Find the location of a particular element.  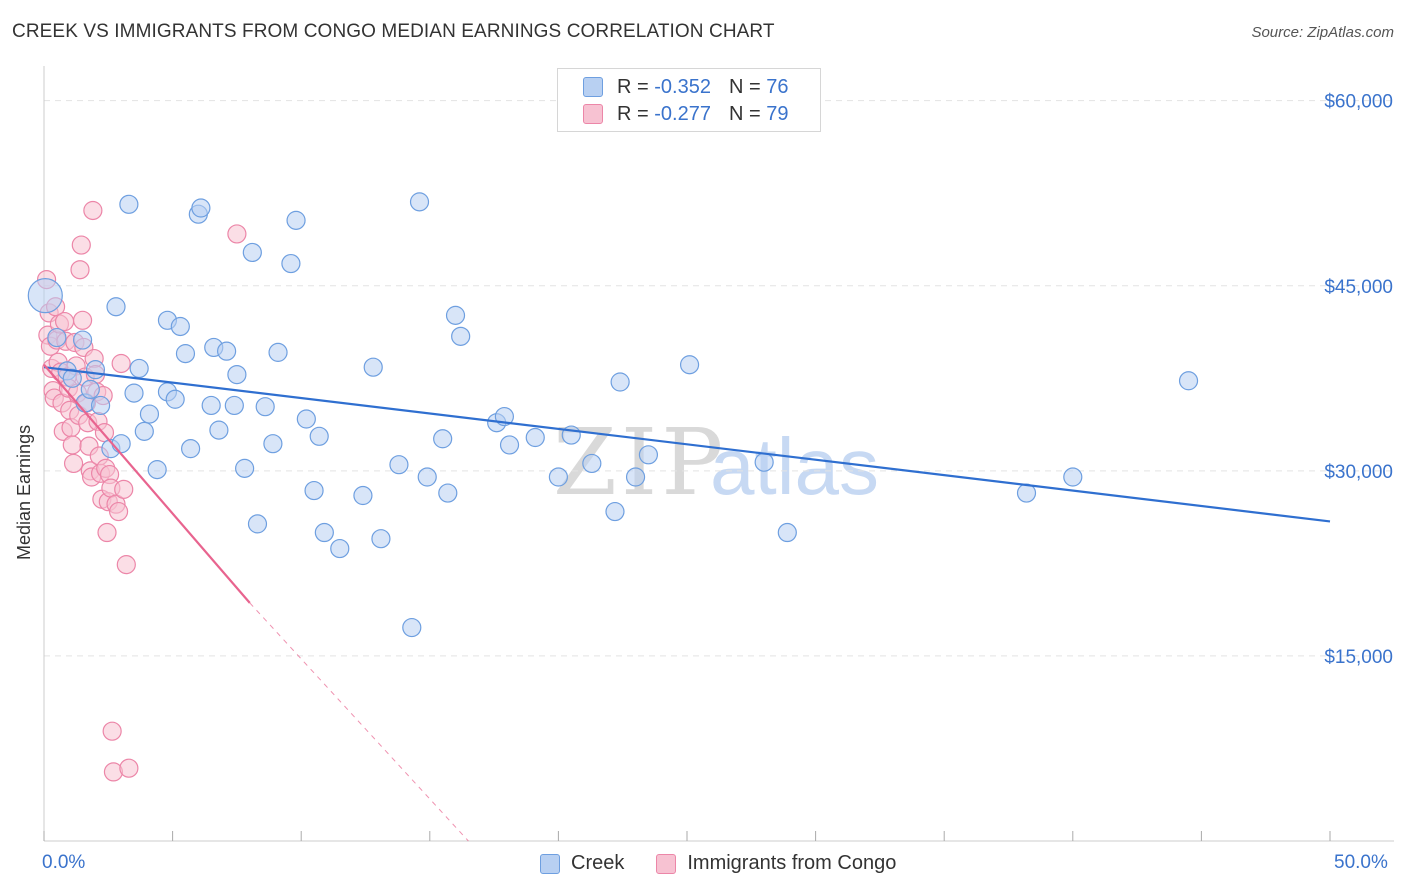

legend-n-value-creek: 76 is located at coordinates (777, 86).